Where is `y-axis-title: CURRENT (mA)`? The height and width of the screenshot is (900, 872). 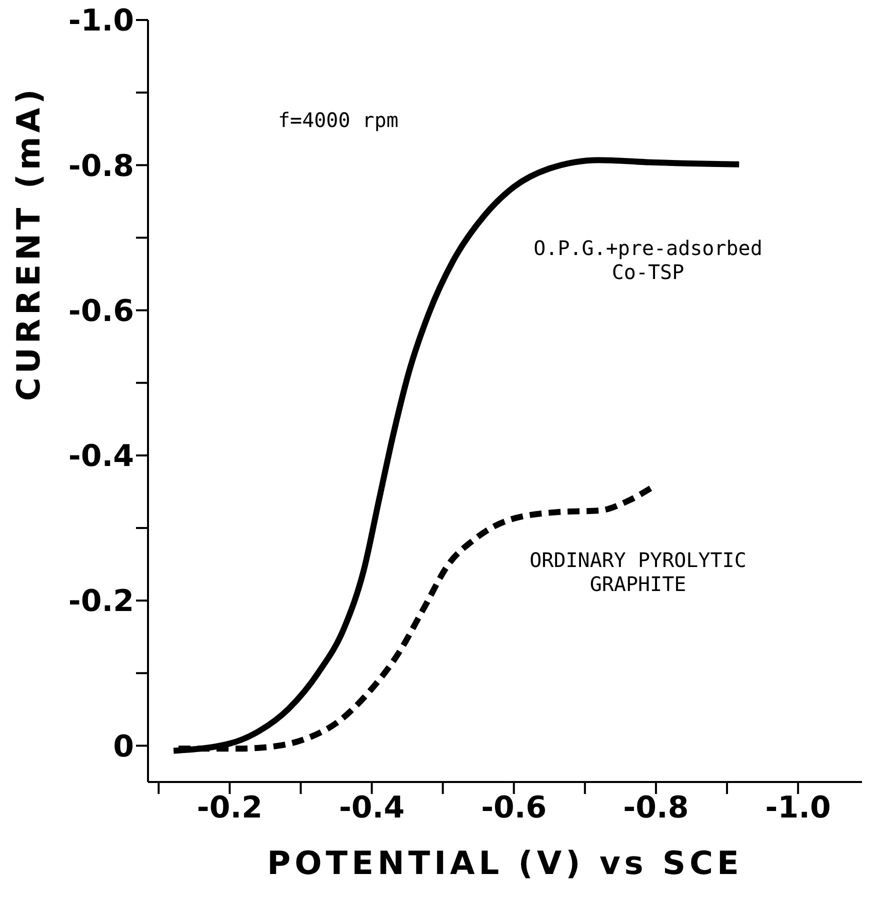 y-axis-title: CURRENT (mA) is located at coordinates (28, 243).